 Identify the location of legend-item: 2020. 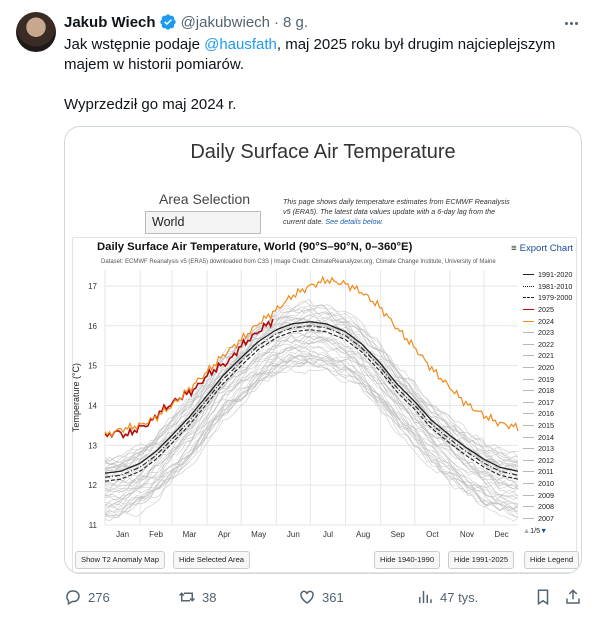
(547, 368).